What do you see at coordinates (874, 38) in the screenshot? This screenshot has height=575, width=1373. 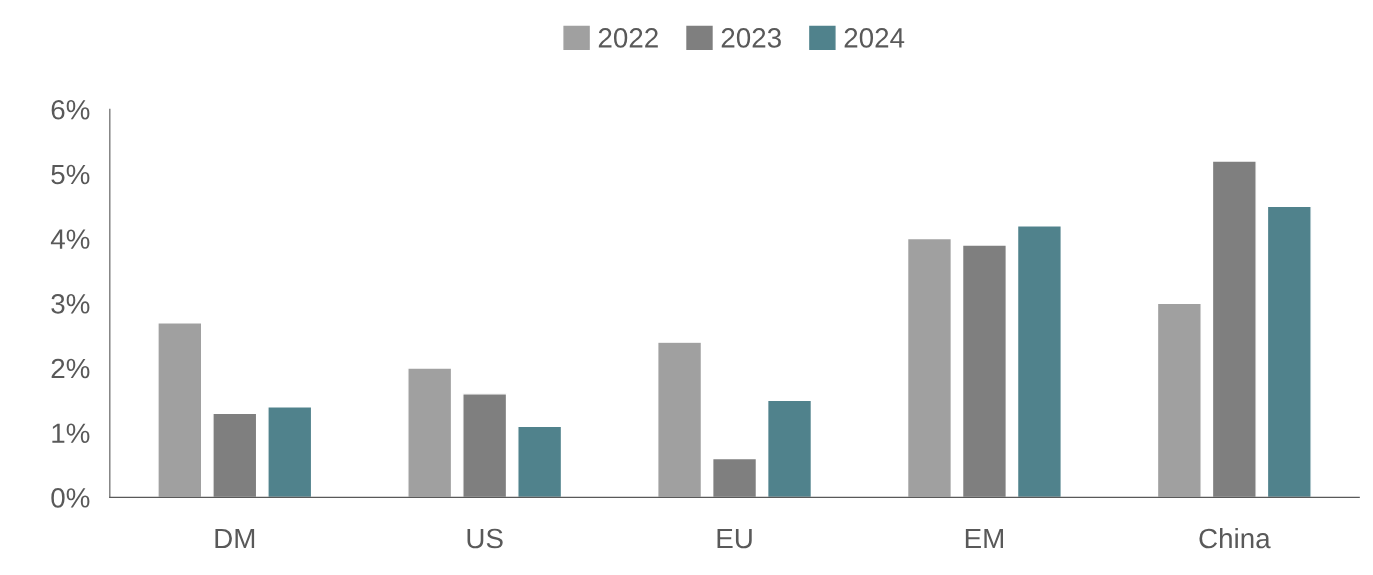 I see `legend-label: 2024` at bounding box center [874, 38].